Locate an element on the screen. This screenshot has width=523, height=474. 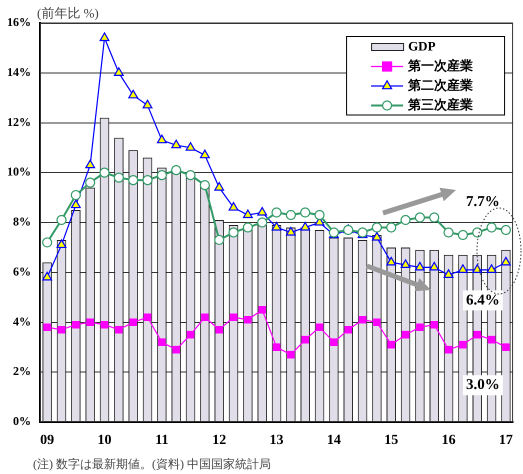
x-tick-label: 17 is located at coordinates (505, 440).